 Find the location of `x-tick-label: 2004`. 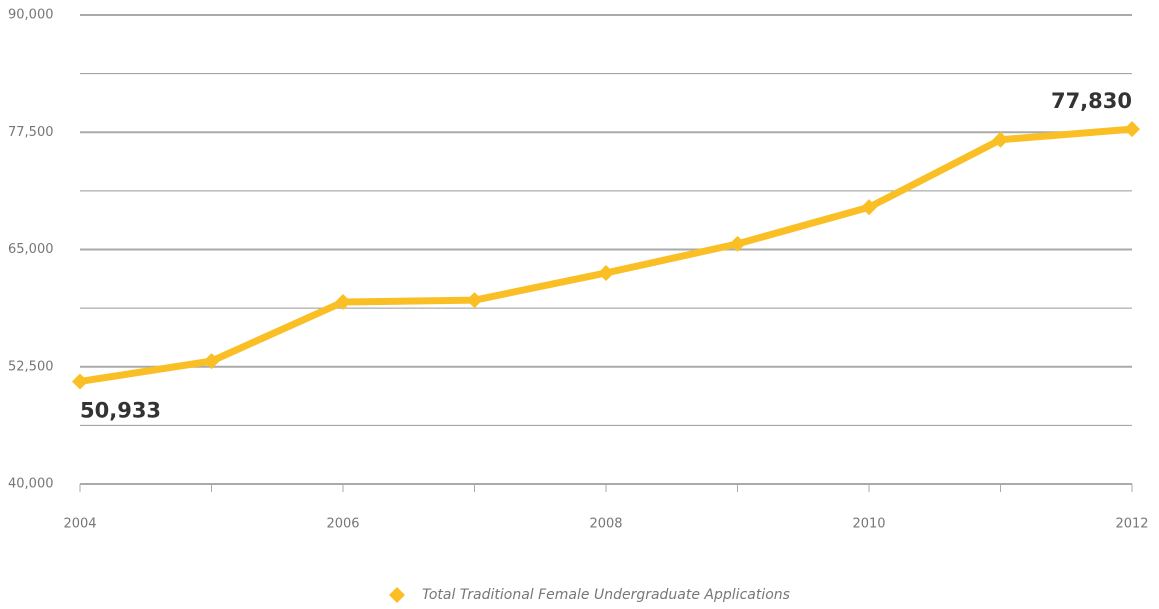

x-tick-label: 2004 is located at coordinates (79, 524).